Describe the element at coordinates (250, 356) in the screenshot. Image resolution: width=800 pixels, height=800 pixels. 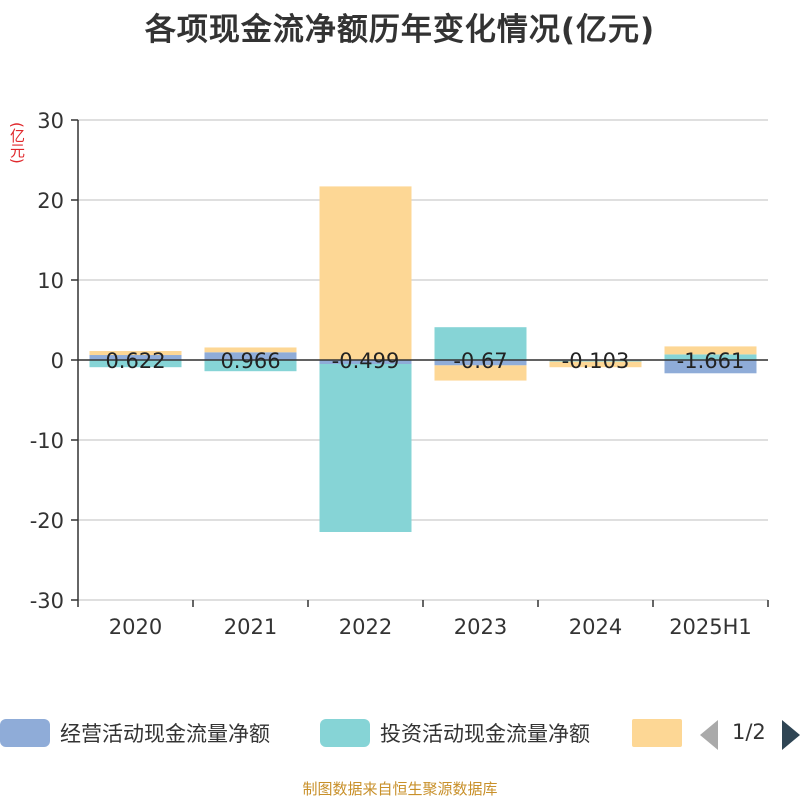
I see `bar-operating-2021` at that location.